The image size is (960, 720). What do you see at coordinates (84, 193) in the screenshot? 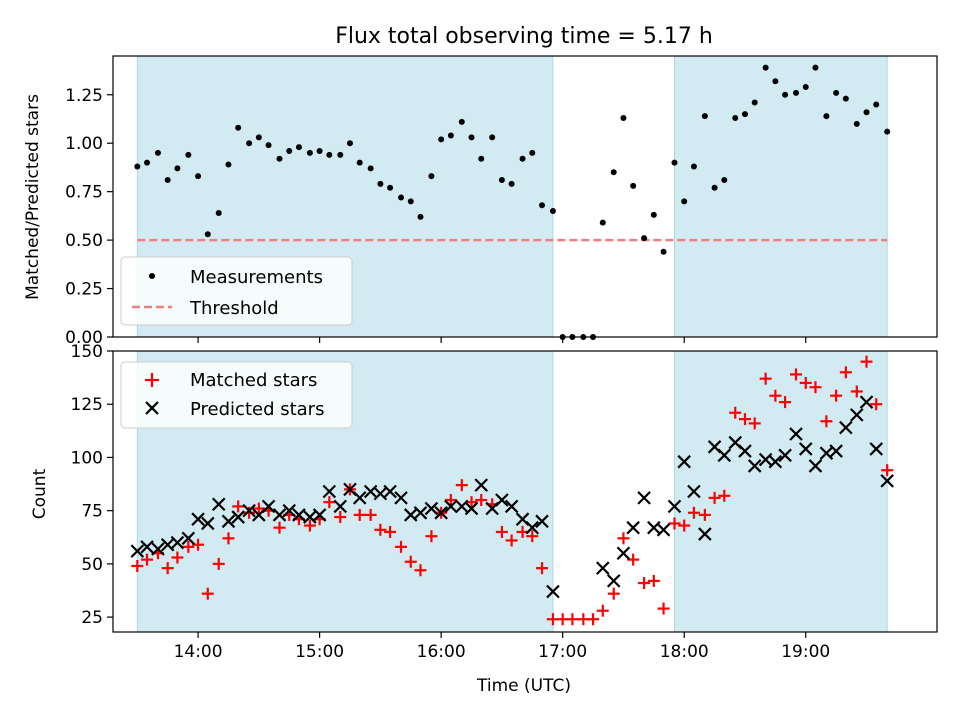
I see `y-tick-label: 0.75` at bounding box center [84, 193].